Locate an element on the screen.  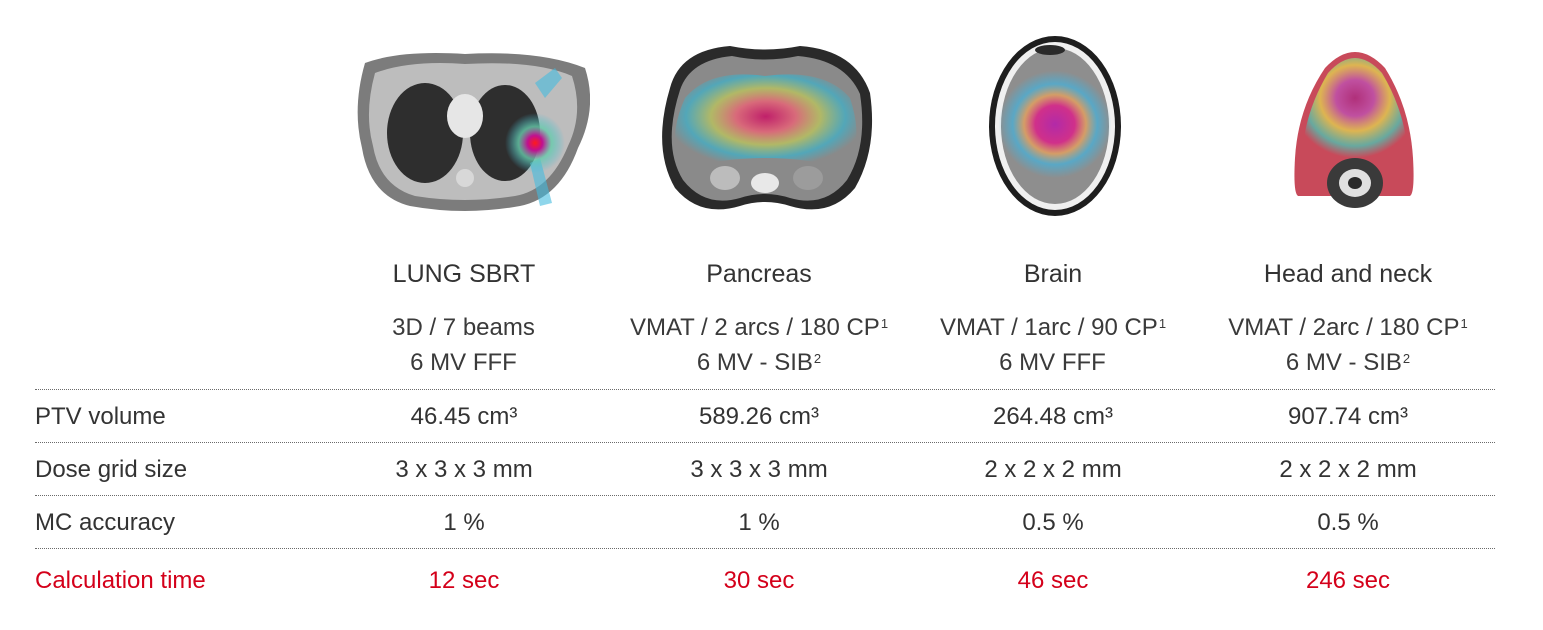
column-title-head-neck: Head and neck is located at coordinates (1348, 274).